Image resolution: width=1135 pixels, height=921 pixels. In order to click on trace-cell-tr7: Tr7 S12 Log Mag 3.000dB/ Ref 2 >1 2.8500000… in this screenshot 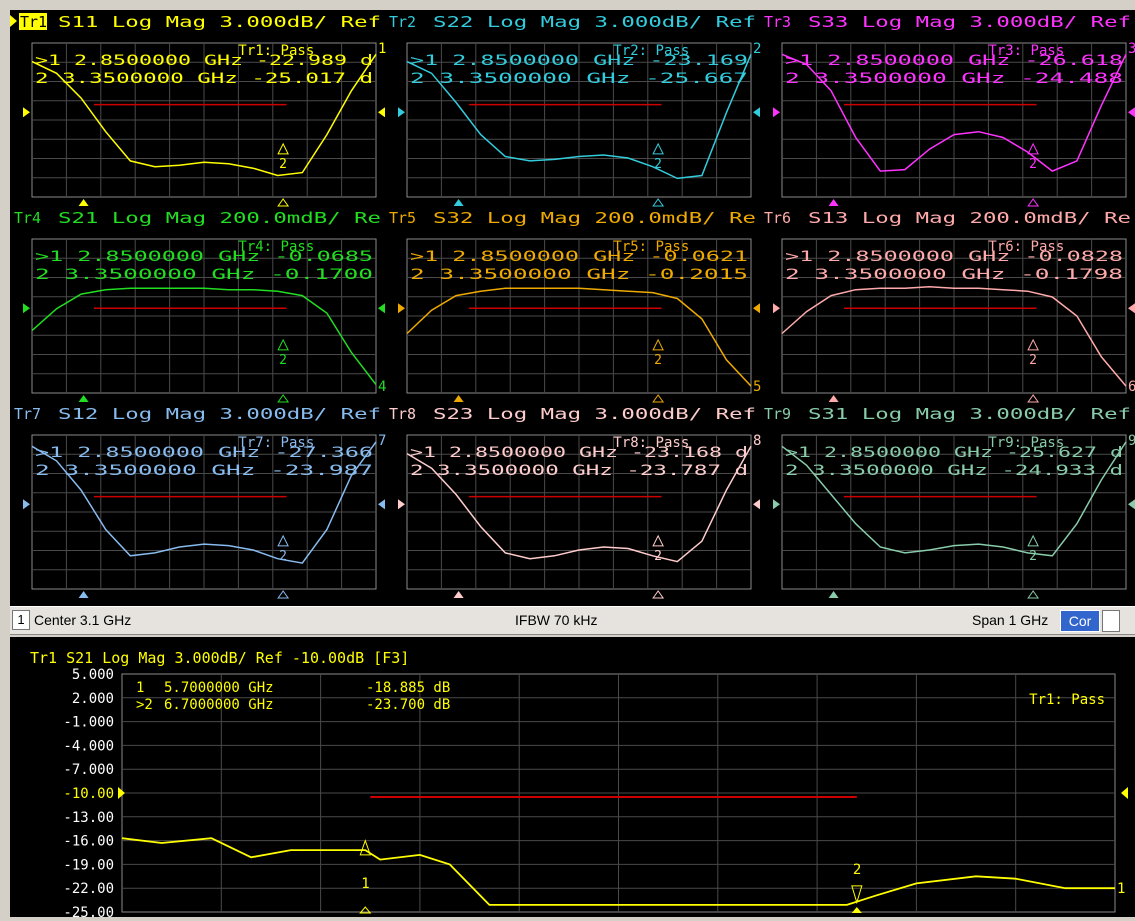, I will do `click(200, 502)`.